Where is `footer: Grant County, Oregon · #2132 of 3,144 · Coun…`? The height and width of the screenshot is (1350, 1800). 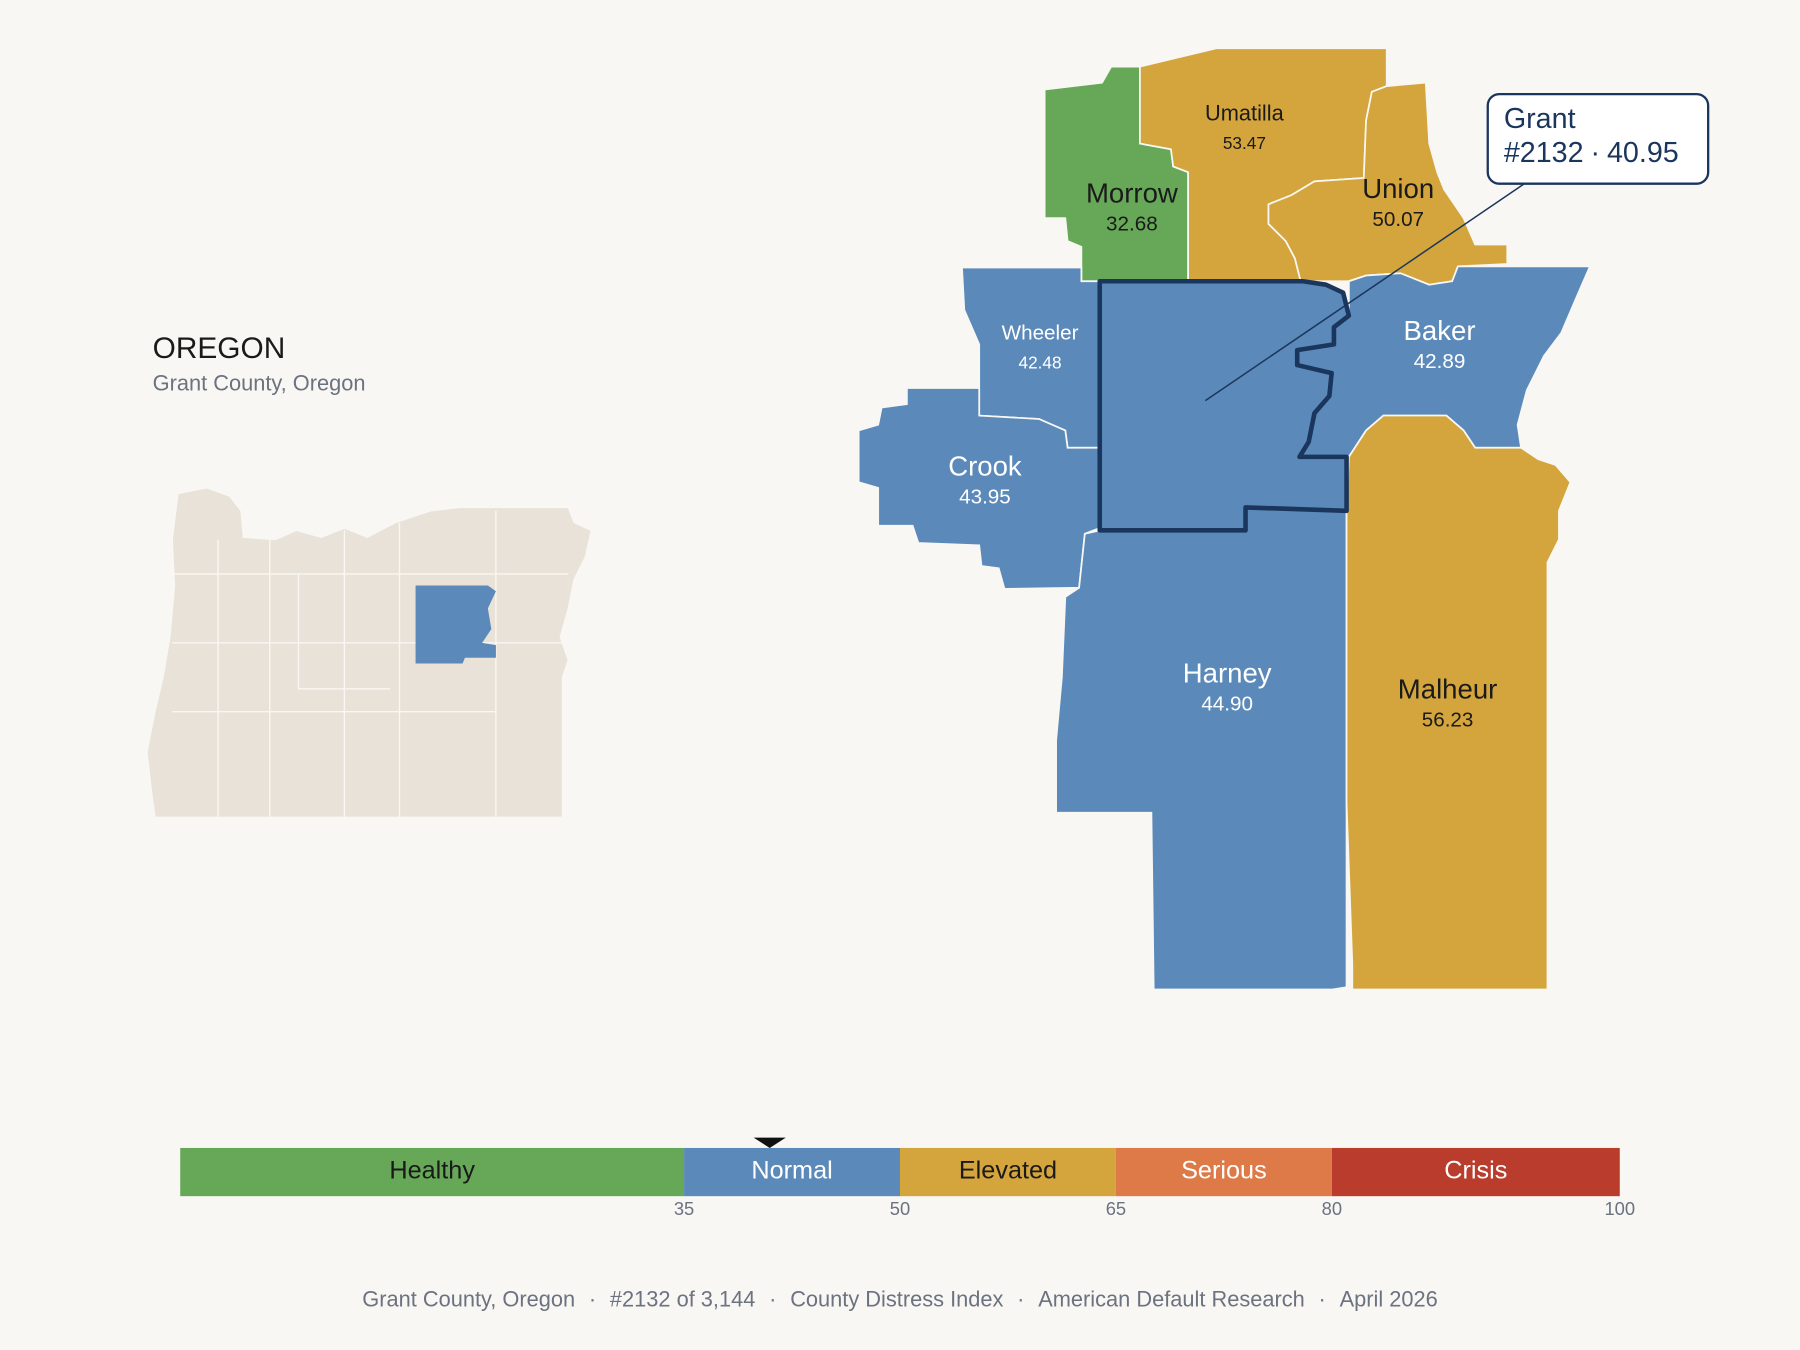
footer: Grant County, Oregon · #2132 of 3,144 · Coun… is located at coordinates (899, 1298).